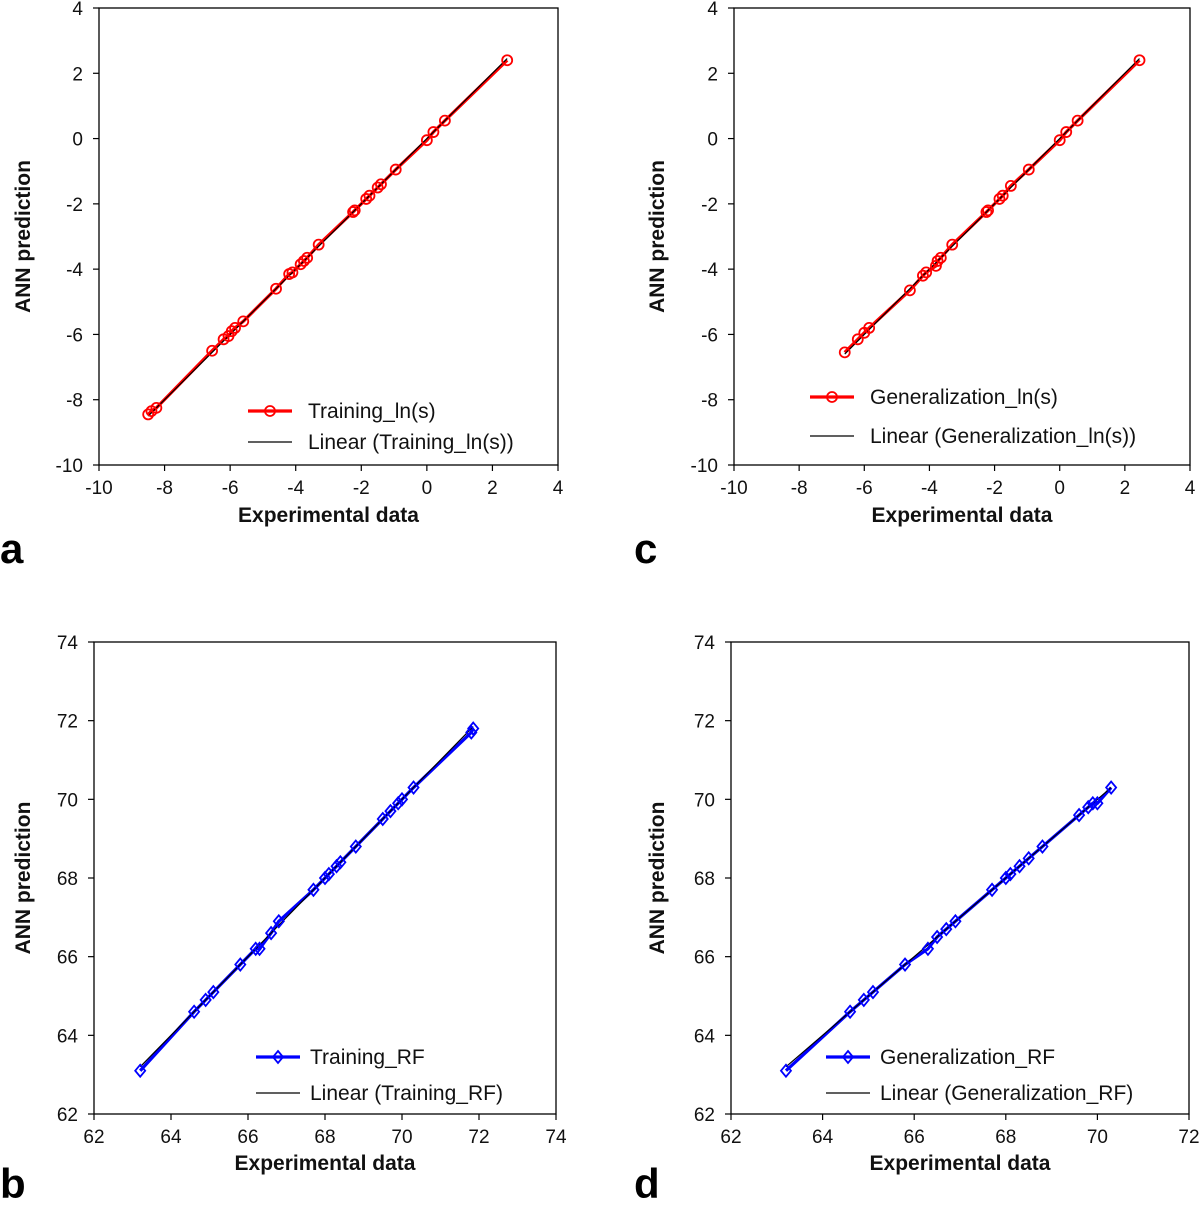 Image resolution: width=1200 pixels, height=1205 pixels. I want to click on y-tick-label: -8, so click(709, 401).